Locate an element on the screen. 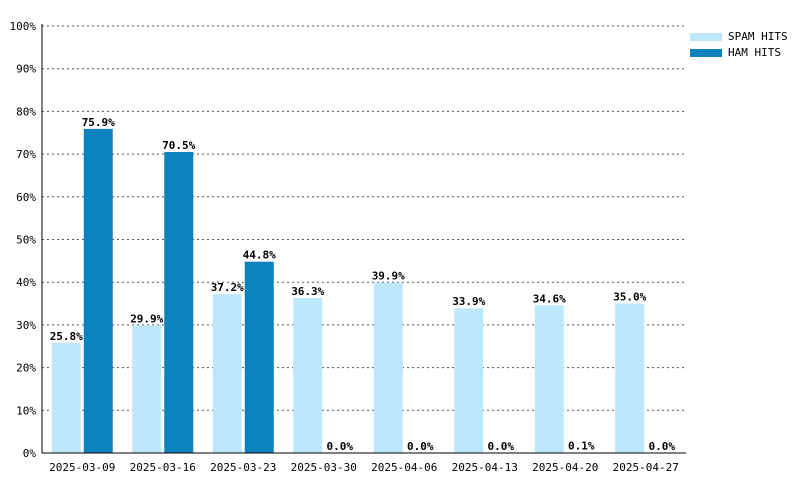 This screenshot has height=480, width=800. y-tick-label: 70% is located at coordinates (26, 154).